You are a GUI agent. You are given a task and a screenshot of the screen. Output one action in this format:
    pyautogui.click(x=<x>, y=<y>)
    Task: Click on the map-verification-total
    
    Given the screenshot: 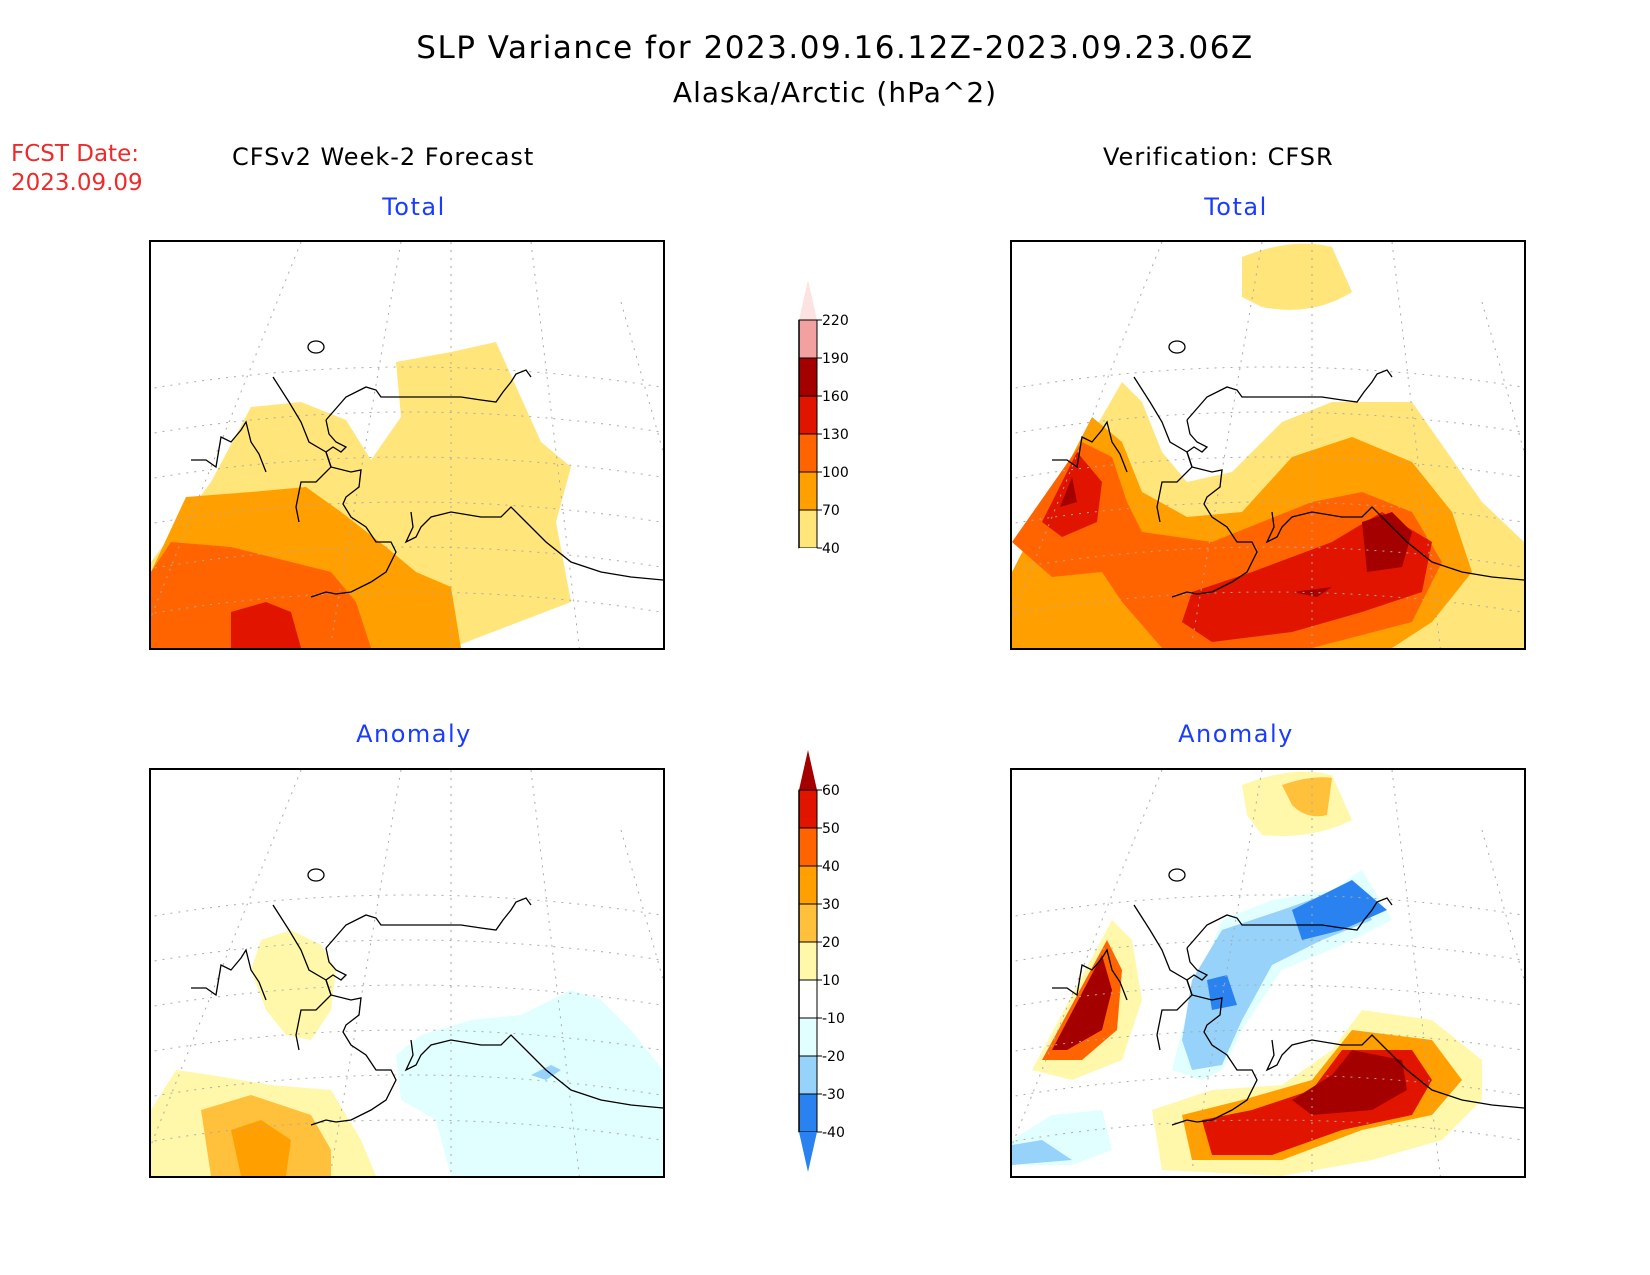 What is the action you would take?
    pyautogui.click(x=1268, y=445)
    